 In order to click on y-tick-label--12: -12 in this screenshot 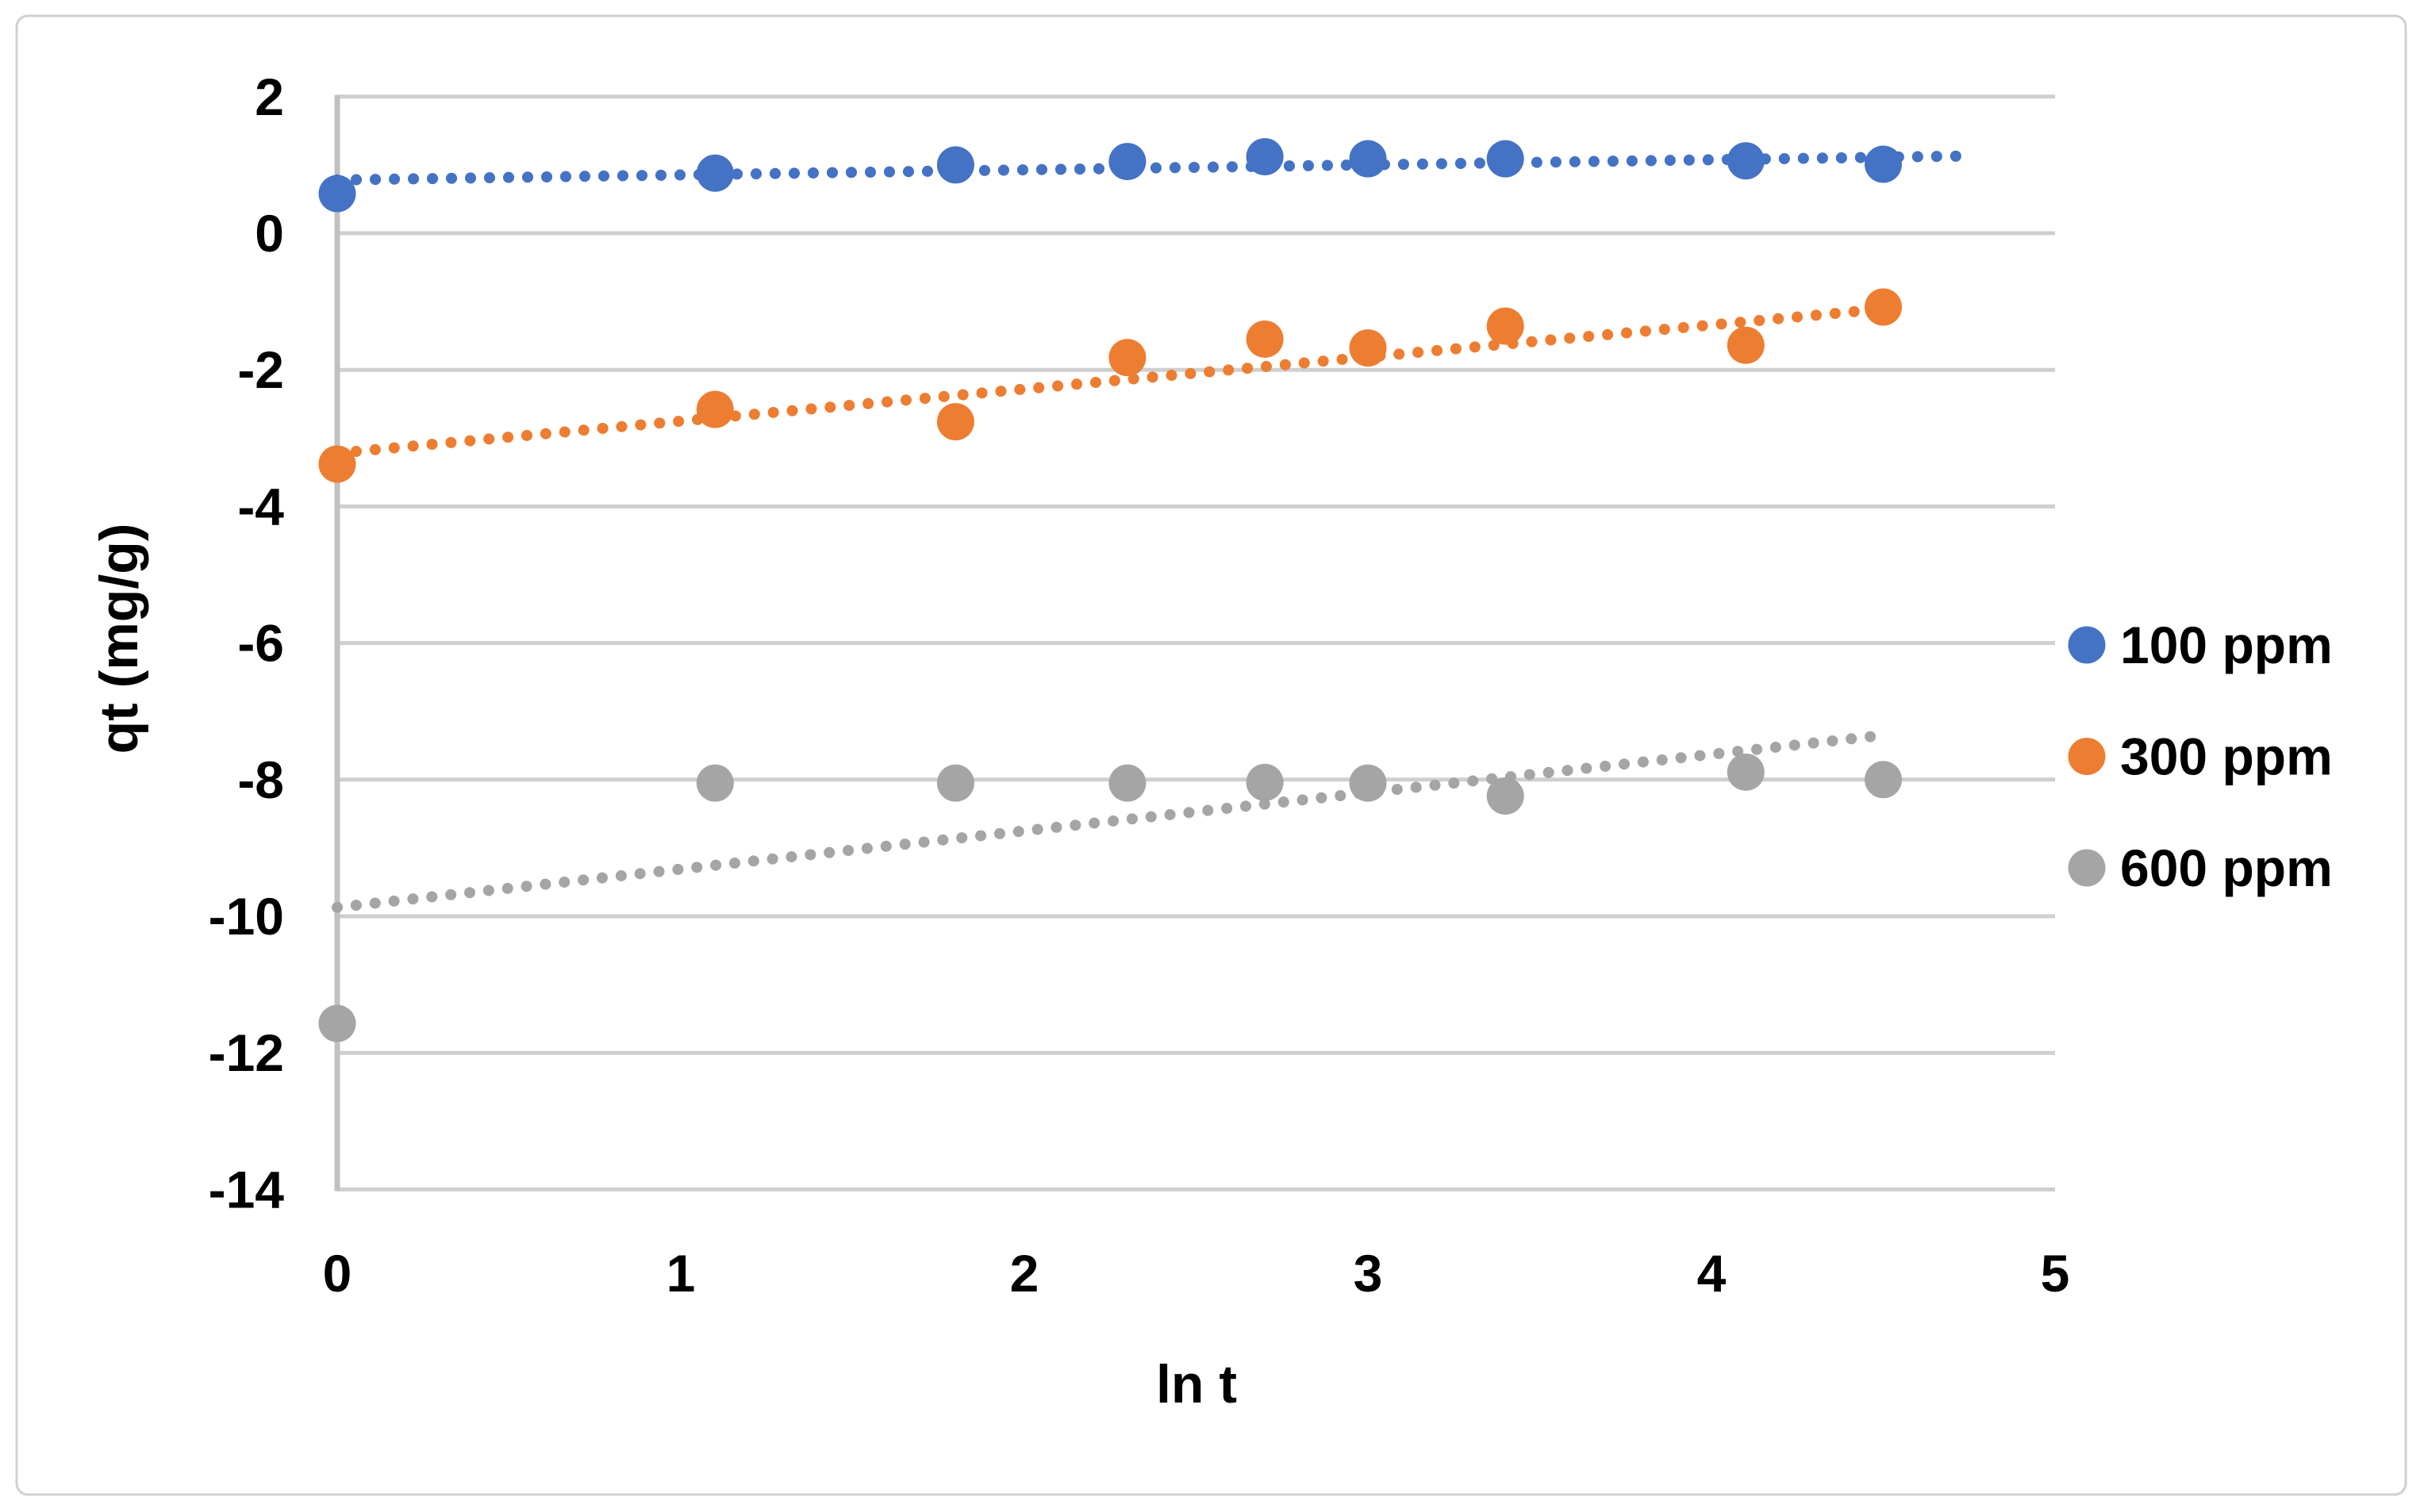, I will do `click(246, 1052)`.